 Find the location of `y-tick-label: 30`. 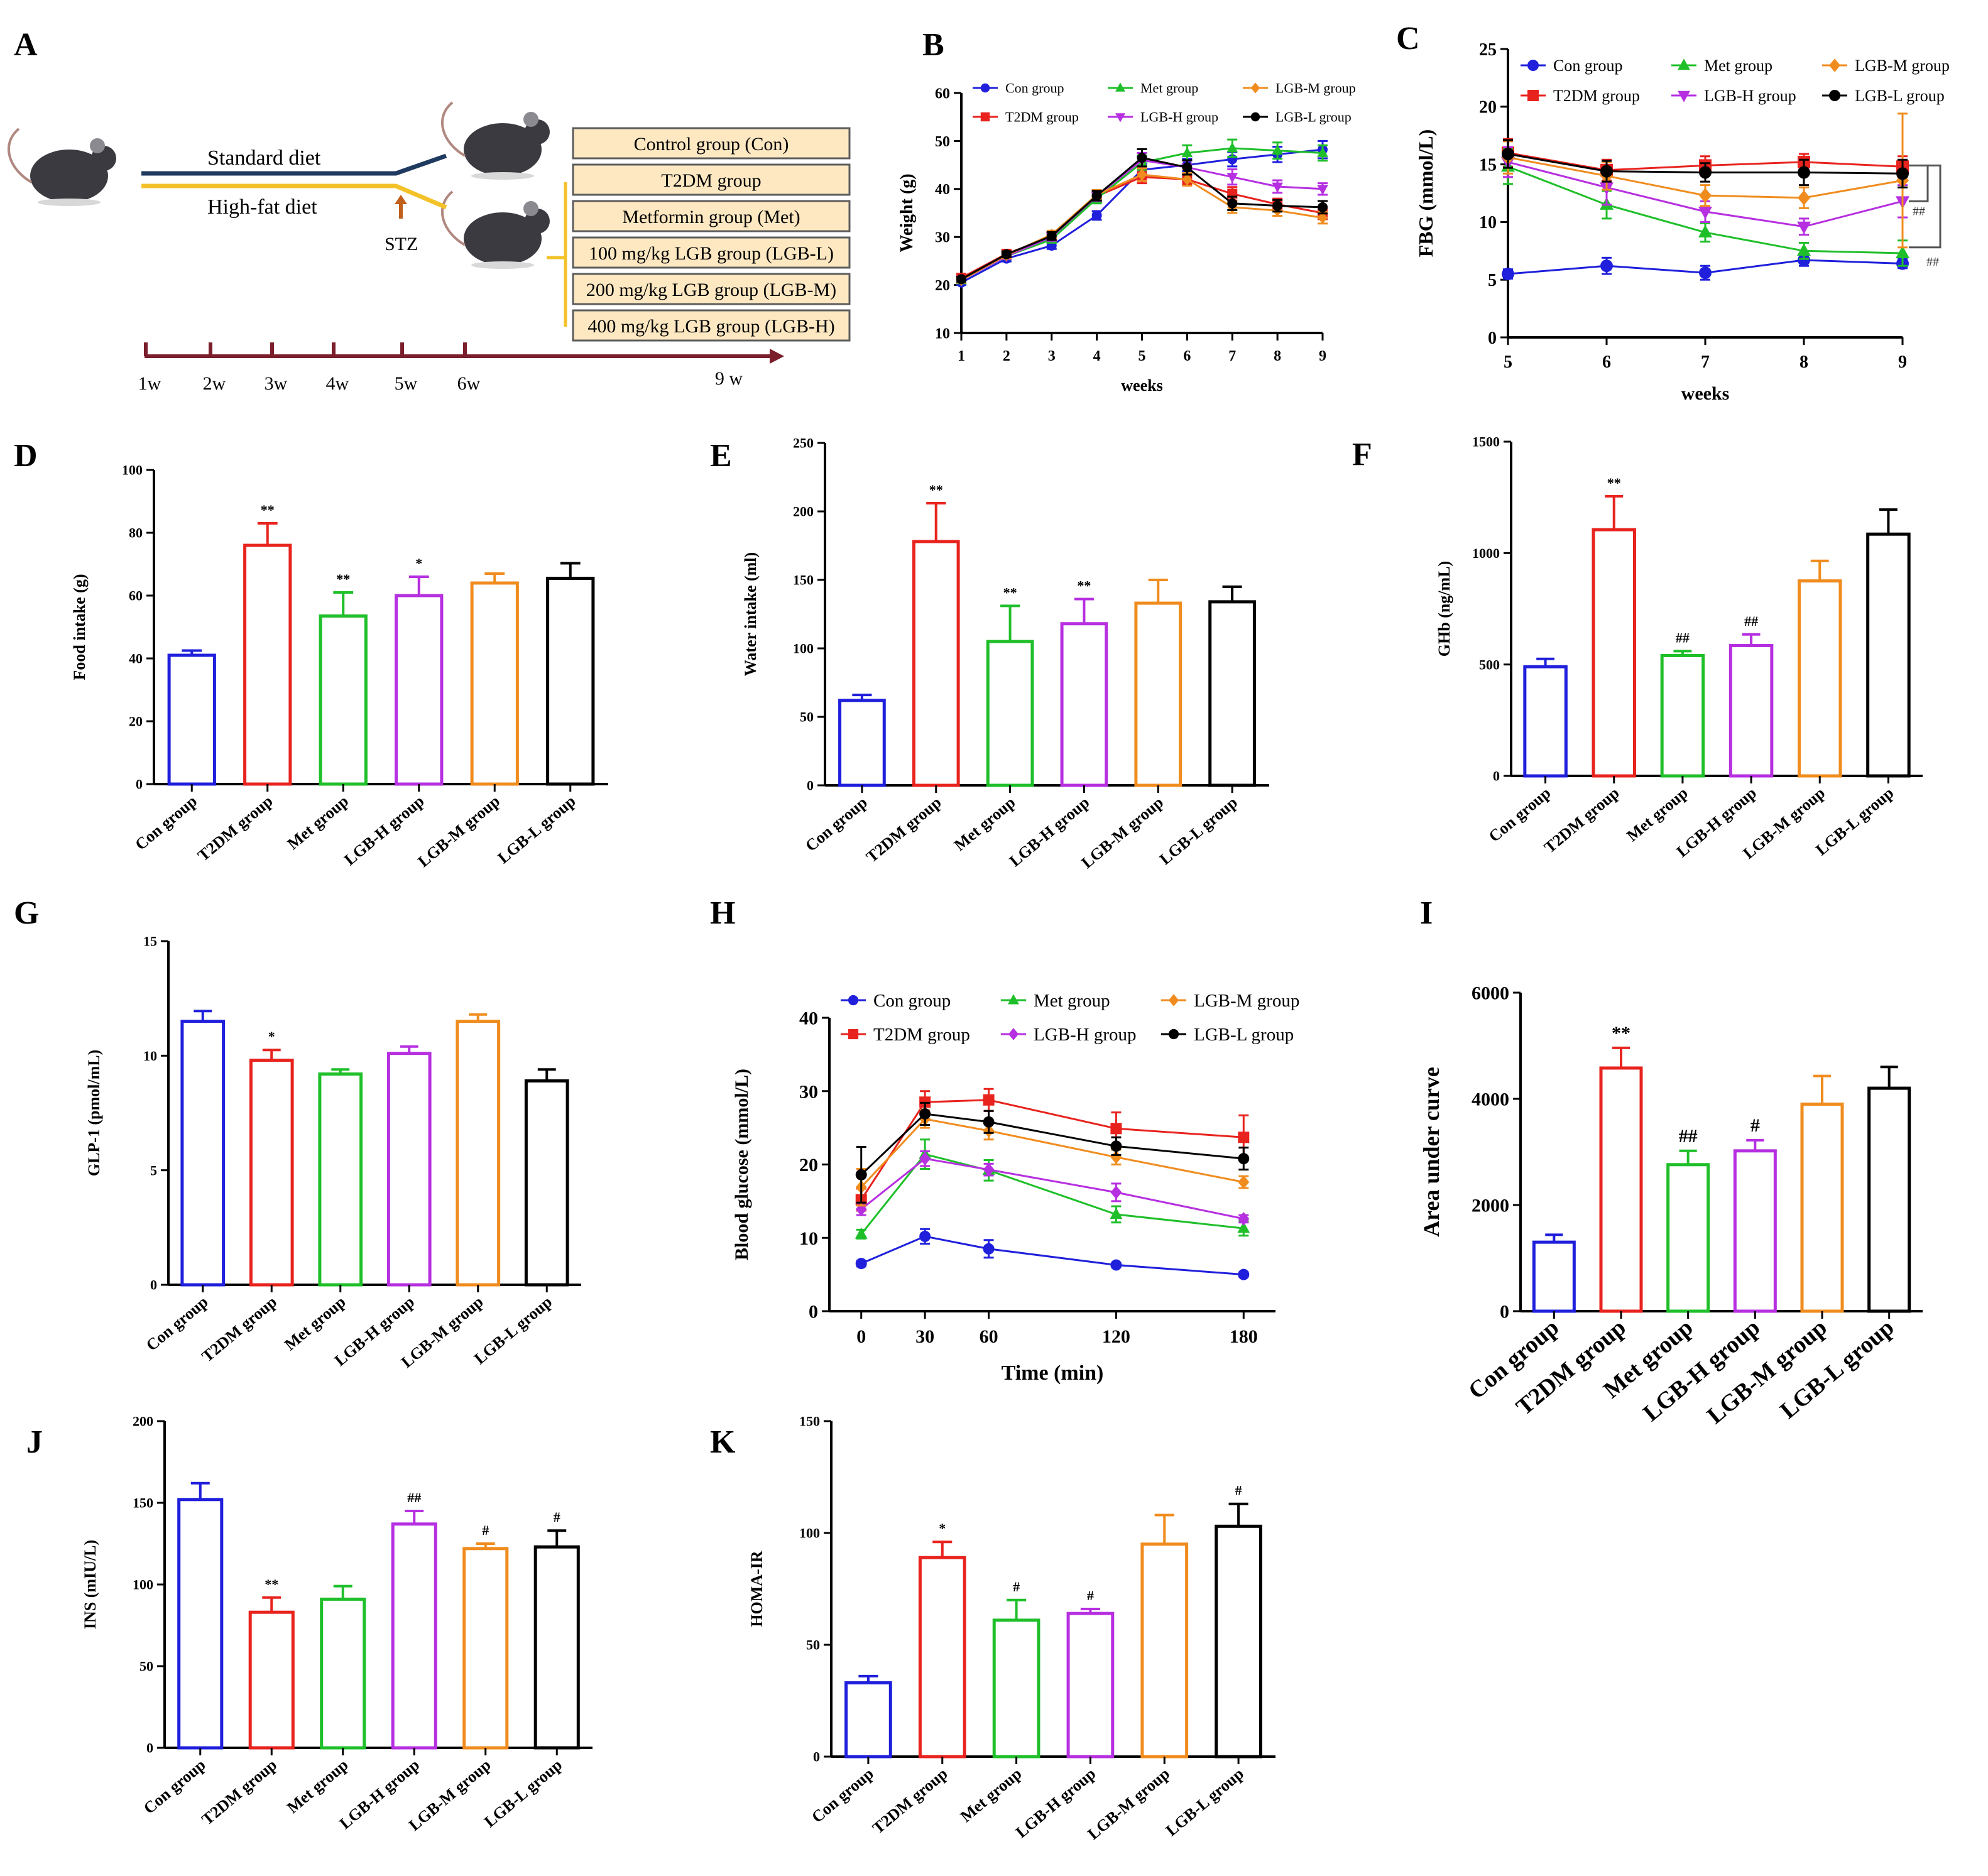

y-tick-label: 30 is located at coordinates (942, 238).